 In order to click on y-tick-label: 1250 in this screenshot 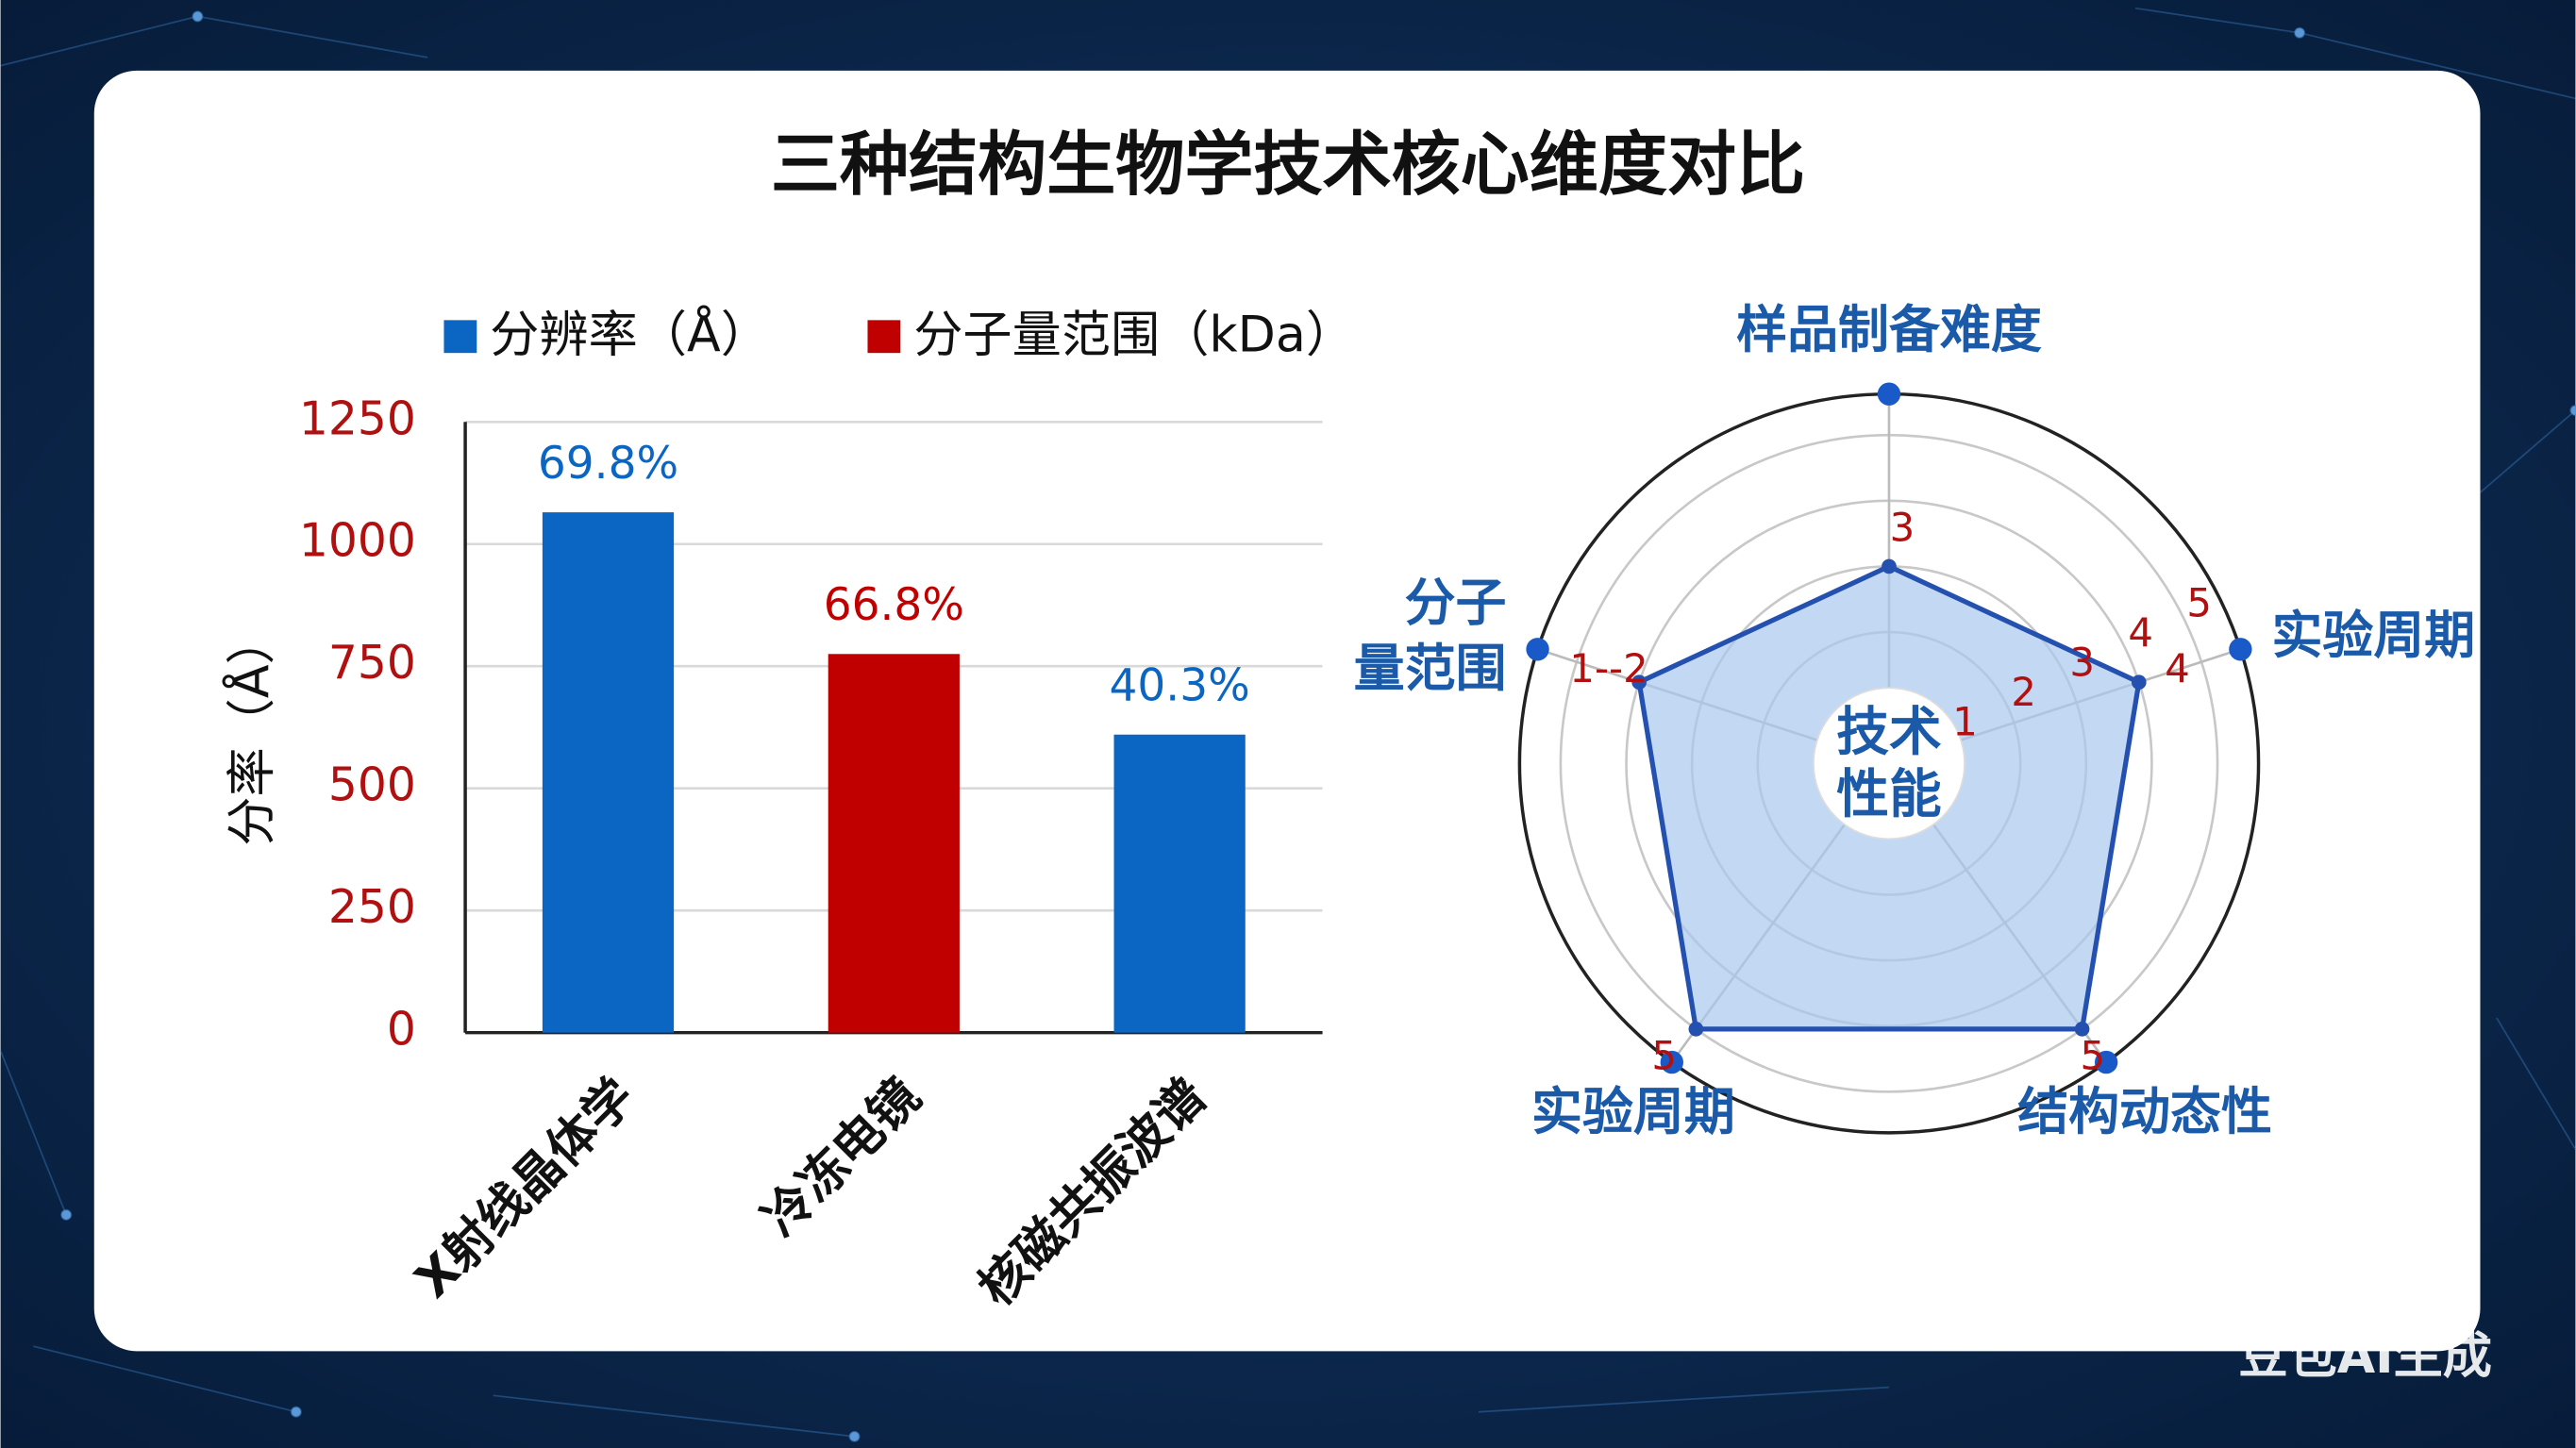, I will do `click(357, 418)`.